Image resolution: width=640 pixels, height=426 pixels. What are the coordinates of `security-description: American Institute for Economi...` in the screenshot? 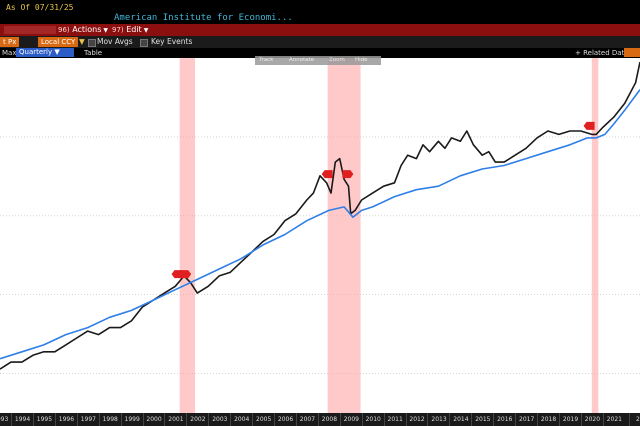 It's located at (203, 18).